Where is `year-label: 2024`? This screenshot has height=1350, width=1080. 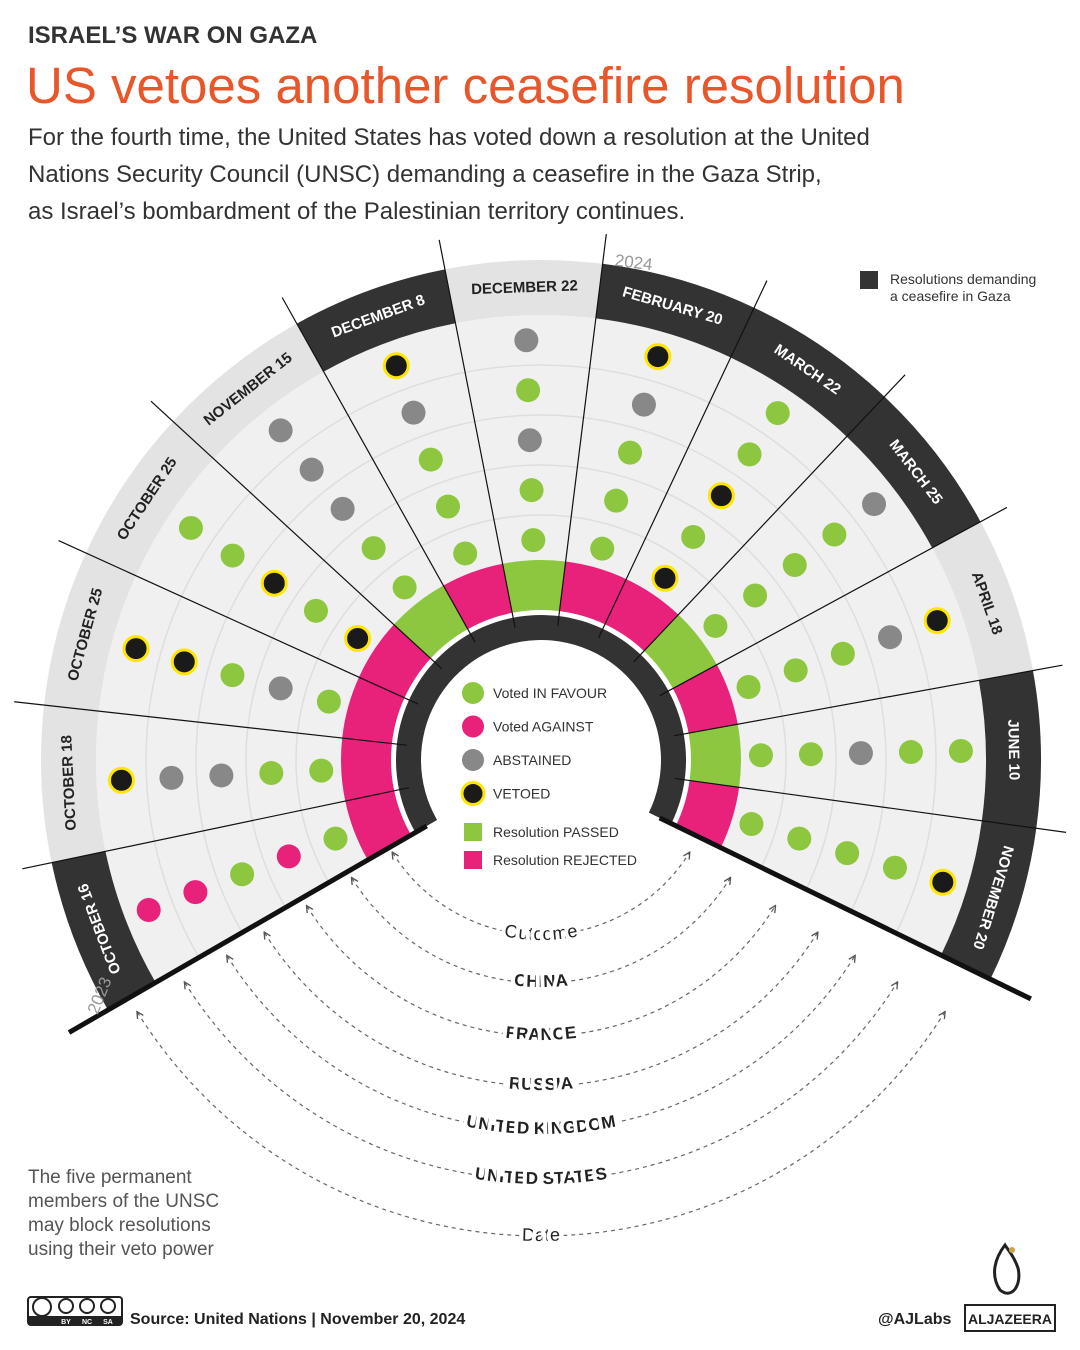
year-label: 2024 is located at coordinates (634, 262).